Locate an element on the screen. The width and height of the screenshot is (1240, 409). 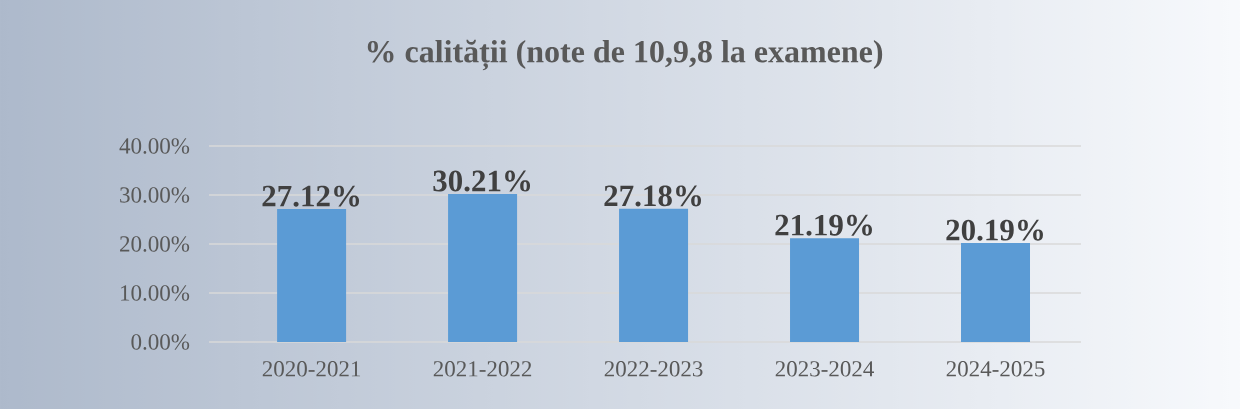
x-tick-label: 2022-2023 is located at coordinates (653, 369).